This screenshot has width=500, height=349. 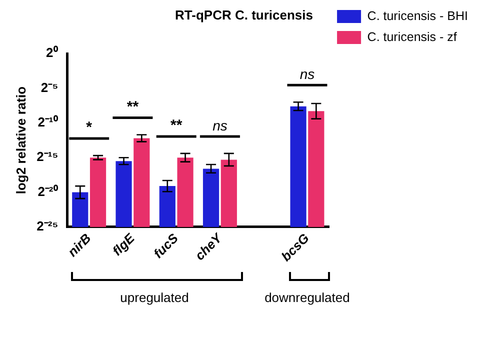 What do you see at coordinates (49, 87) in the screenshot?
I see `y-tick-label: 2⁻⁵` at bounding box center [49, 87].